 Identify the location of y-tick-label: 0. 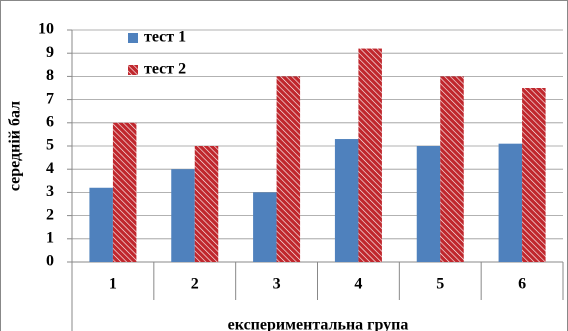
(50, 261).